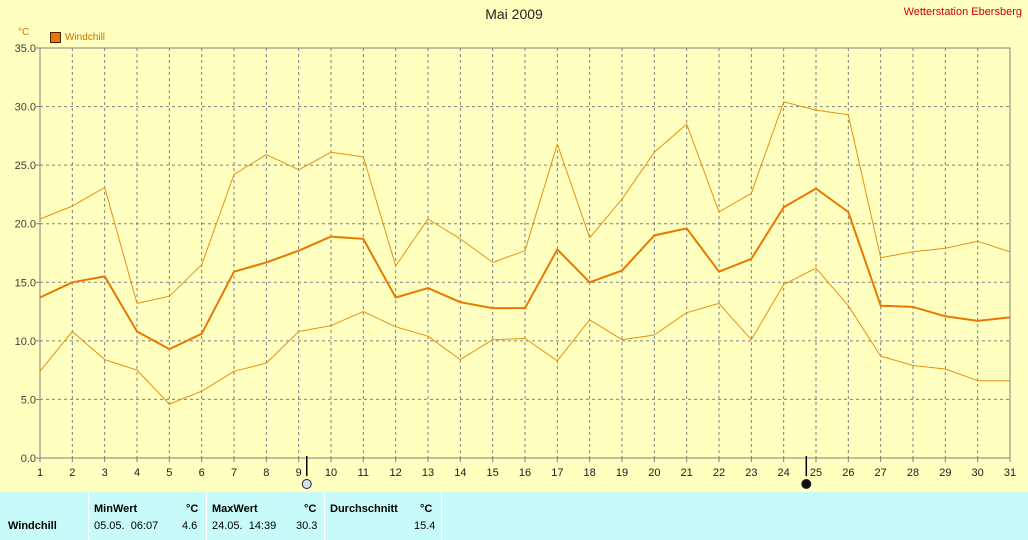 The height and width of the screenshot is (540, 1028). Describe the element at coordinates (40, 473) in the screenshot. I see `x-tick-label: 1` at that location.